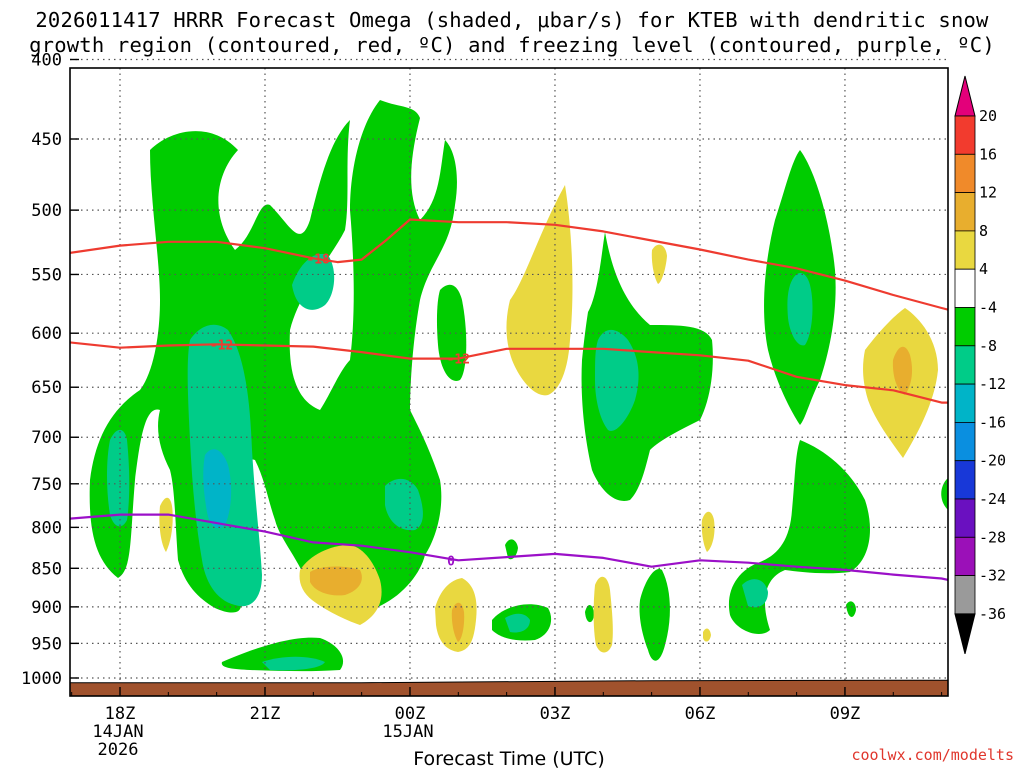 This screenshot has width=1024, height=768. What do you see at coordinates (410, 714) in the screenshot?
I see `x-tick-label-00Z: 00Z` at bounding box center [410, 714].